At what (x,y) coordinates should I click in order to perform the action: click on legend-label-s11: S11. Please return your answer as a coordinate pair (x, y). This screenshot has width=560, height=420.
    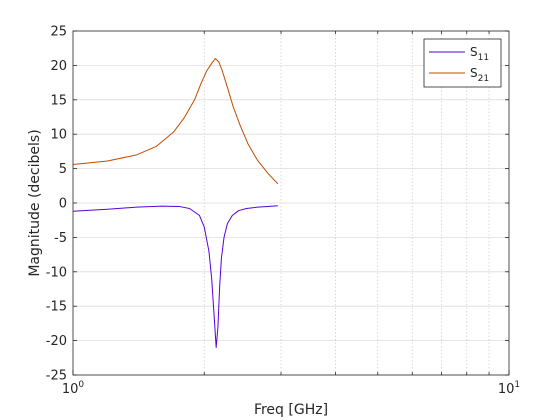
    Looking at the image, I should click on (479, 54).